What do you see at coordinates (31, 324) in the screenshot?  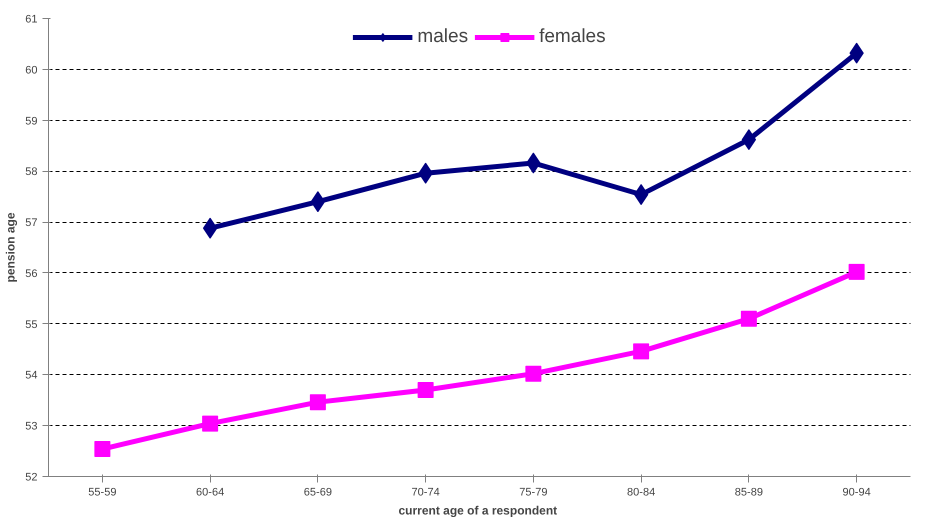 I see `y-tick-label: 55` at bounding box center [31, 324].